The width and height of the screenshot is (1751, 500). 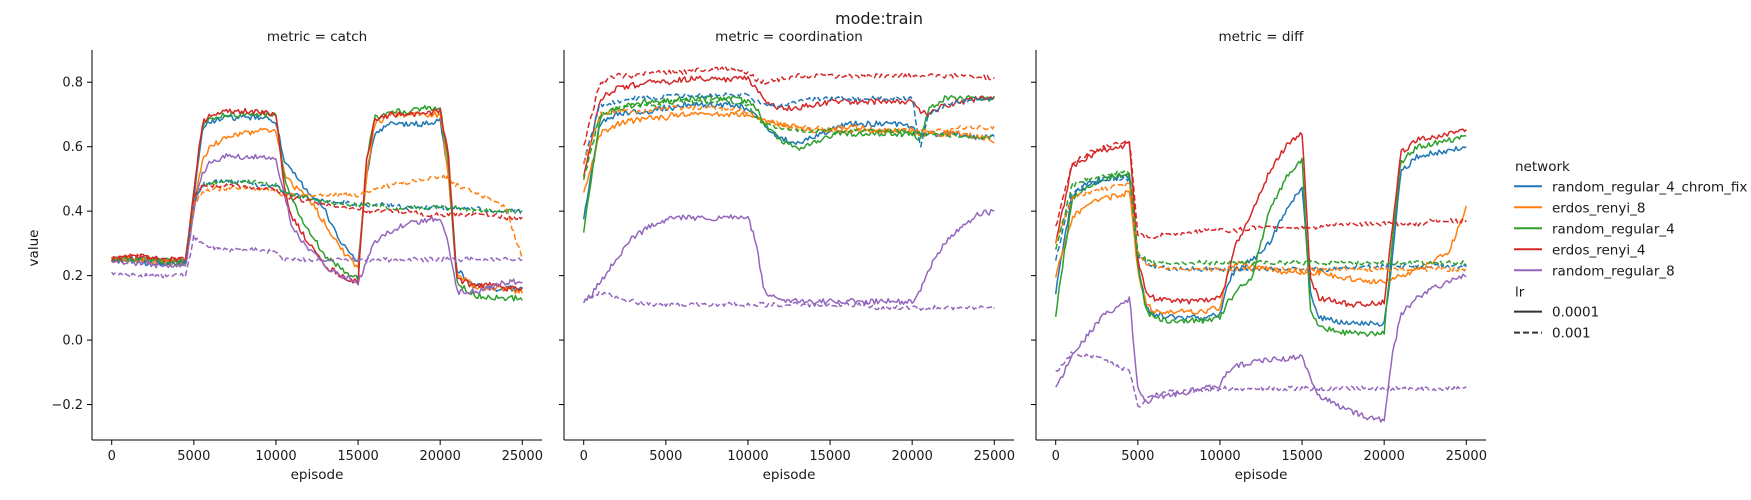 What do you see at coordinates (1575, 313) in the screenshot?
I see `legend-label: 0.0001` at bounding box center [1575, 313].